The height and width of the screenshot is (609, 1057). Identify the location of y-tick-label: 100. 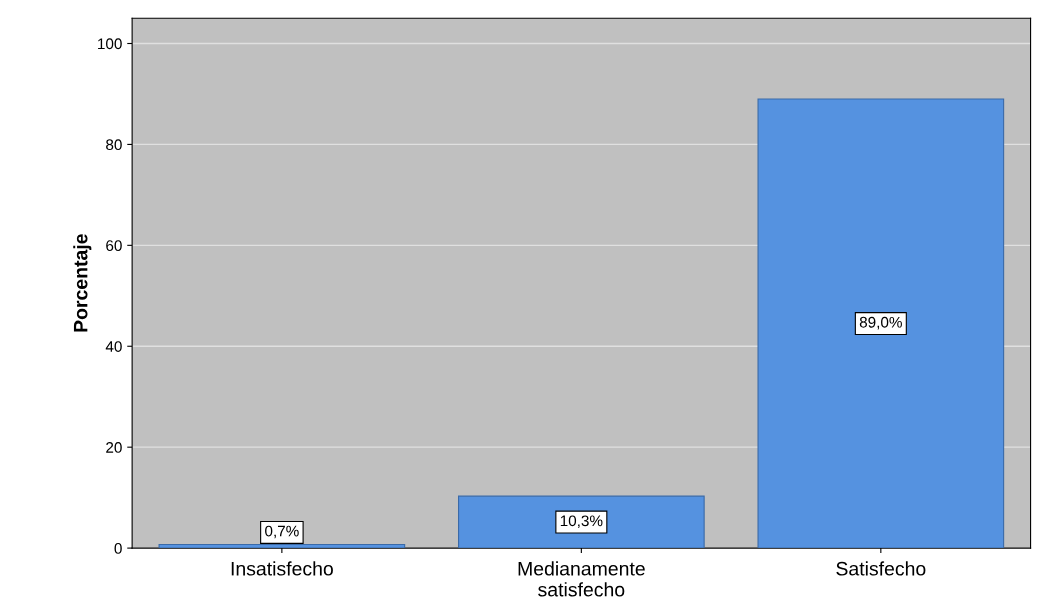
(110, 44).